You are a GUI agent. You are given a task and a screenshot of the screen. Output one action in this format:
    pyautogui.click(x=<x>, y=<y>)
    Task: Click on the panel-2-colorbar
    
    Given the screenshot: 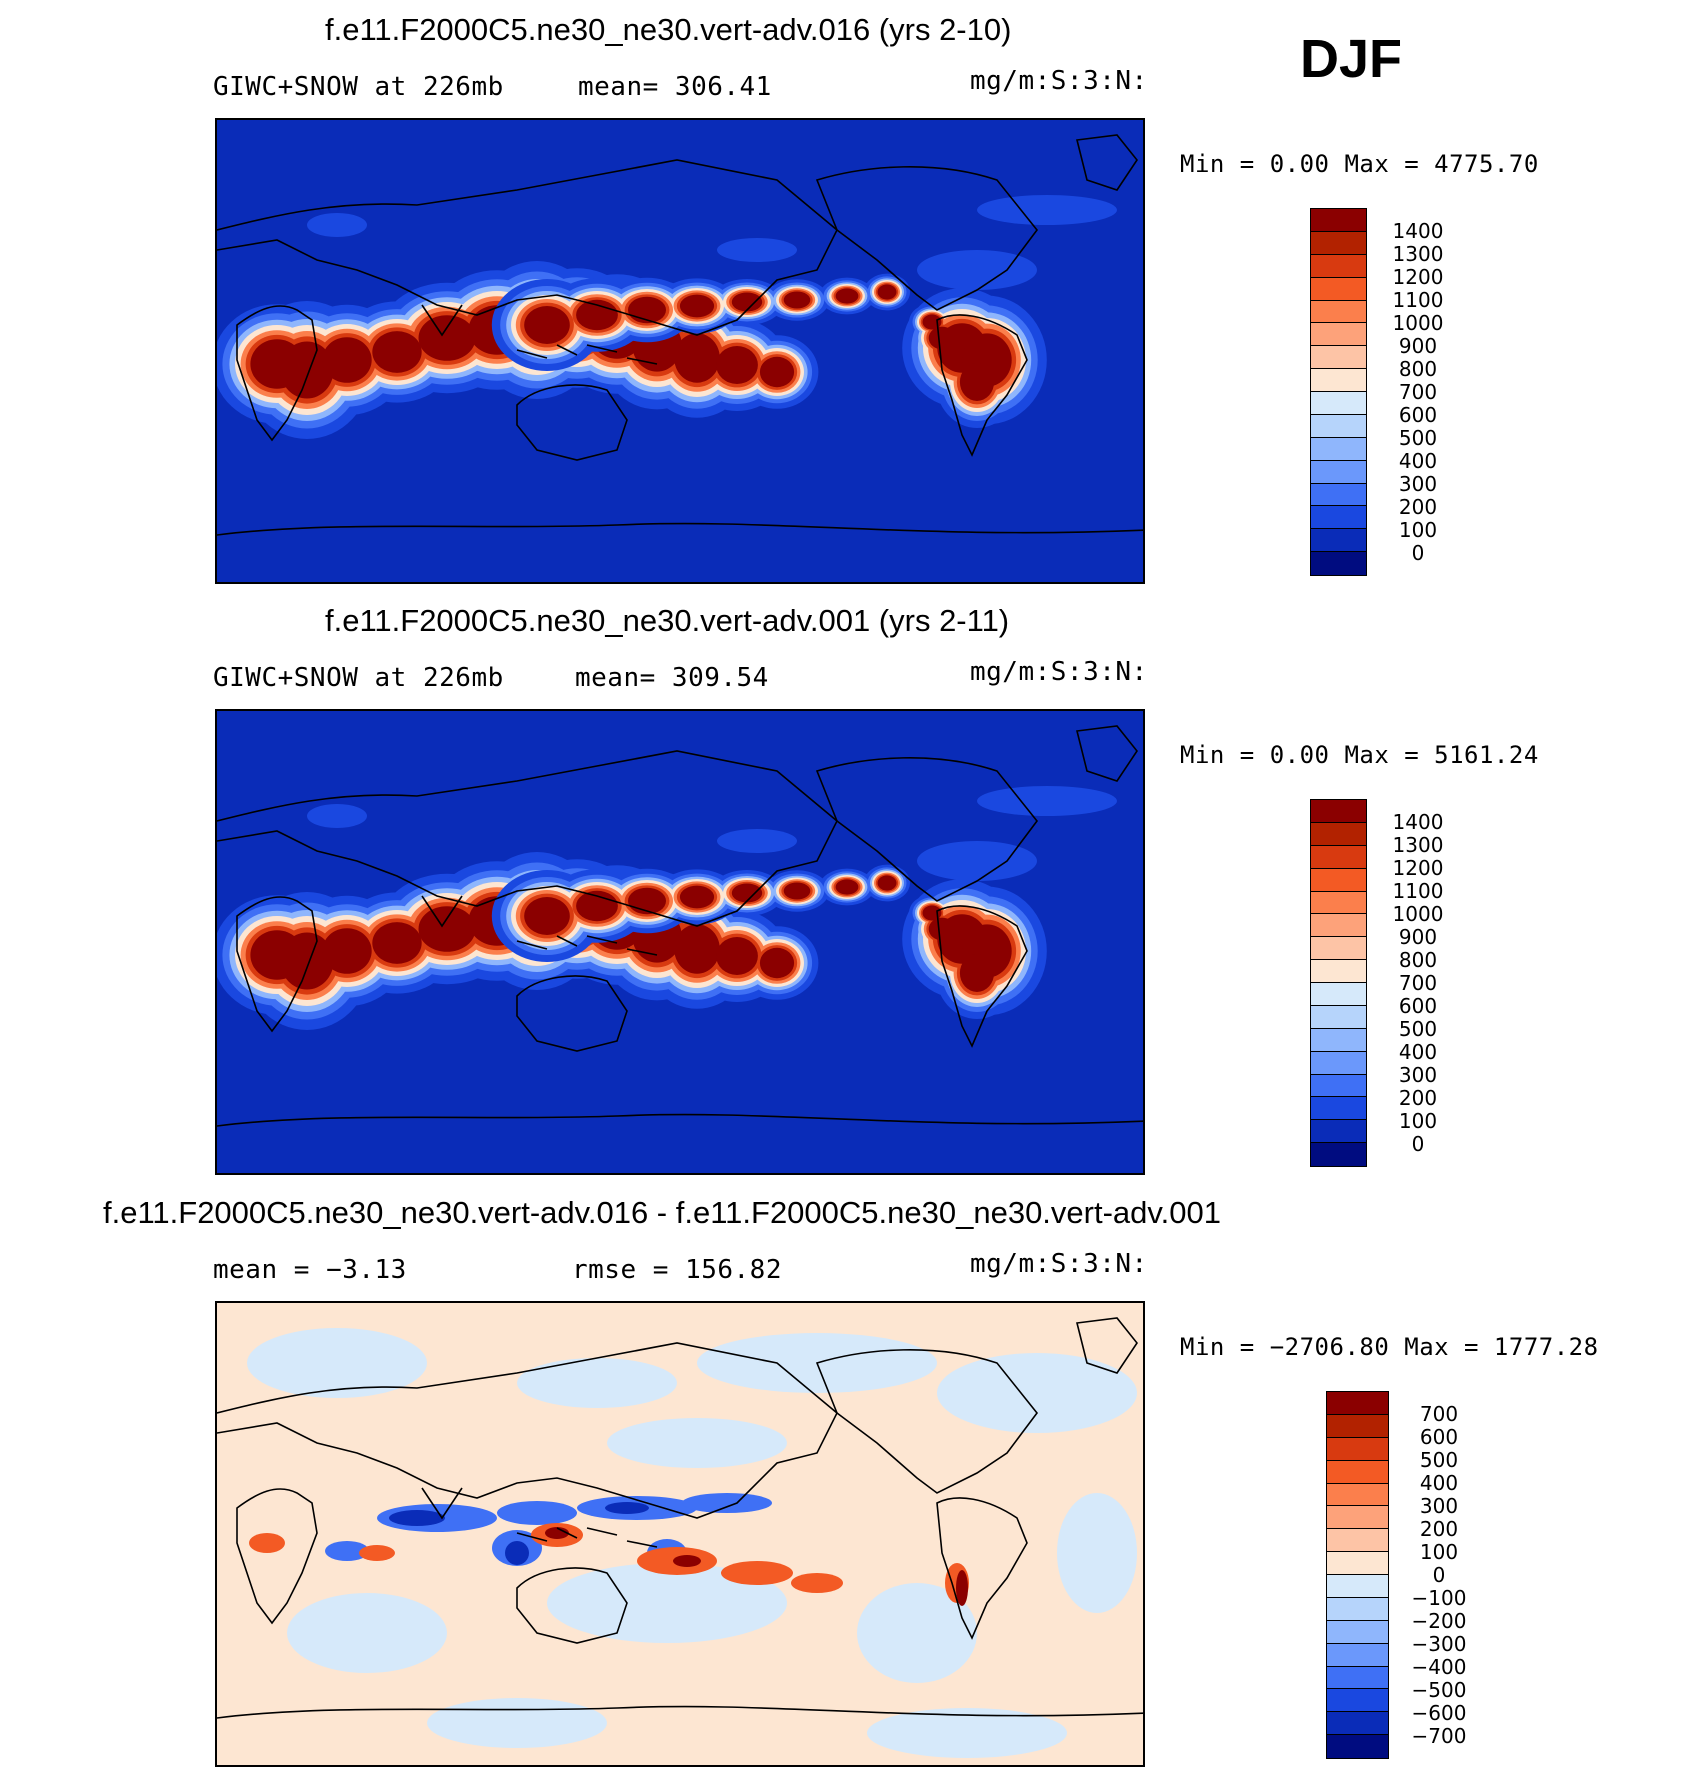 What is the action you would take?
    pyautogui.click(x=1338, y=983)
    